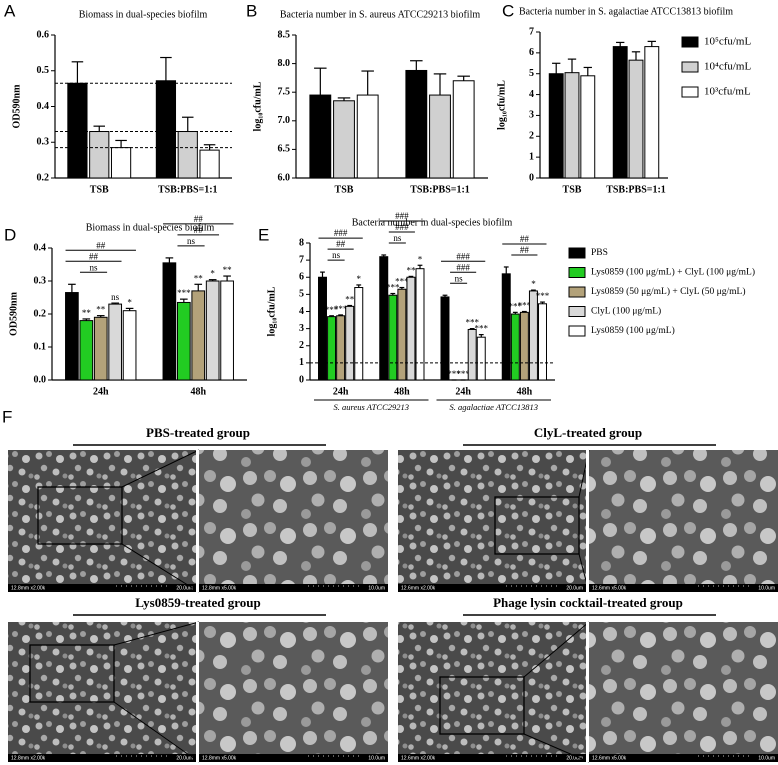  What do you see at coordinates (599, 253) in the screenshot?
I see `legend-label: PBS` at bounding box center [599, 253].